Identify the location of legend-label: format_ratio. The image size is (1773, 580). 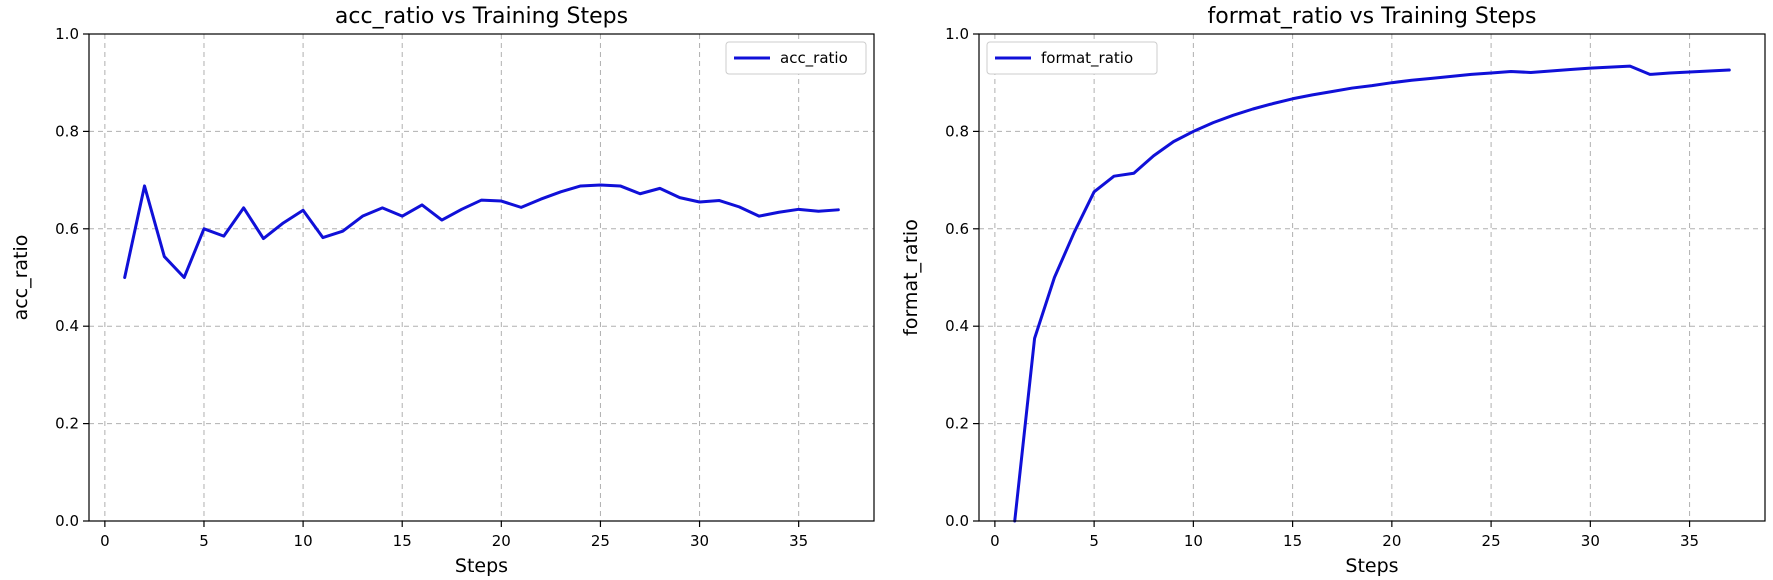
(1087, 58).